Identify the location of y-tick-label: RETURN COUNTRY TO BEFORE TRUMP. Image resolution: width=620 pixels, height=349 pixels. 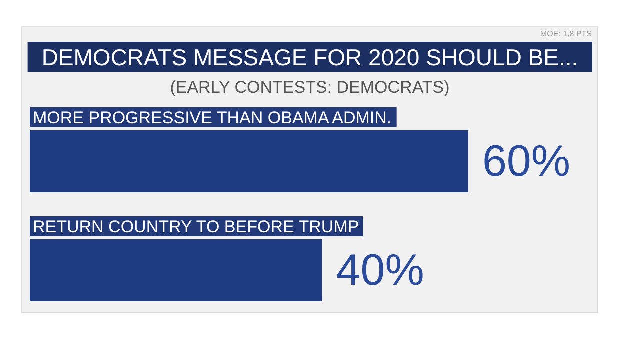
(196, 227).